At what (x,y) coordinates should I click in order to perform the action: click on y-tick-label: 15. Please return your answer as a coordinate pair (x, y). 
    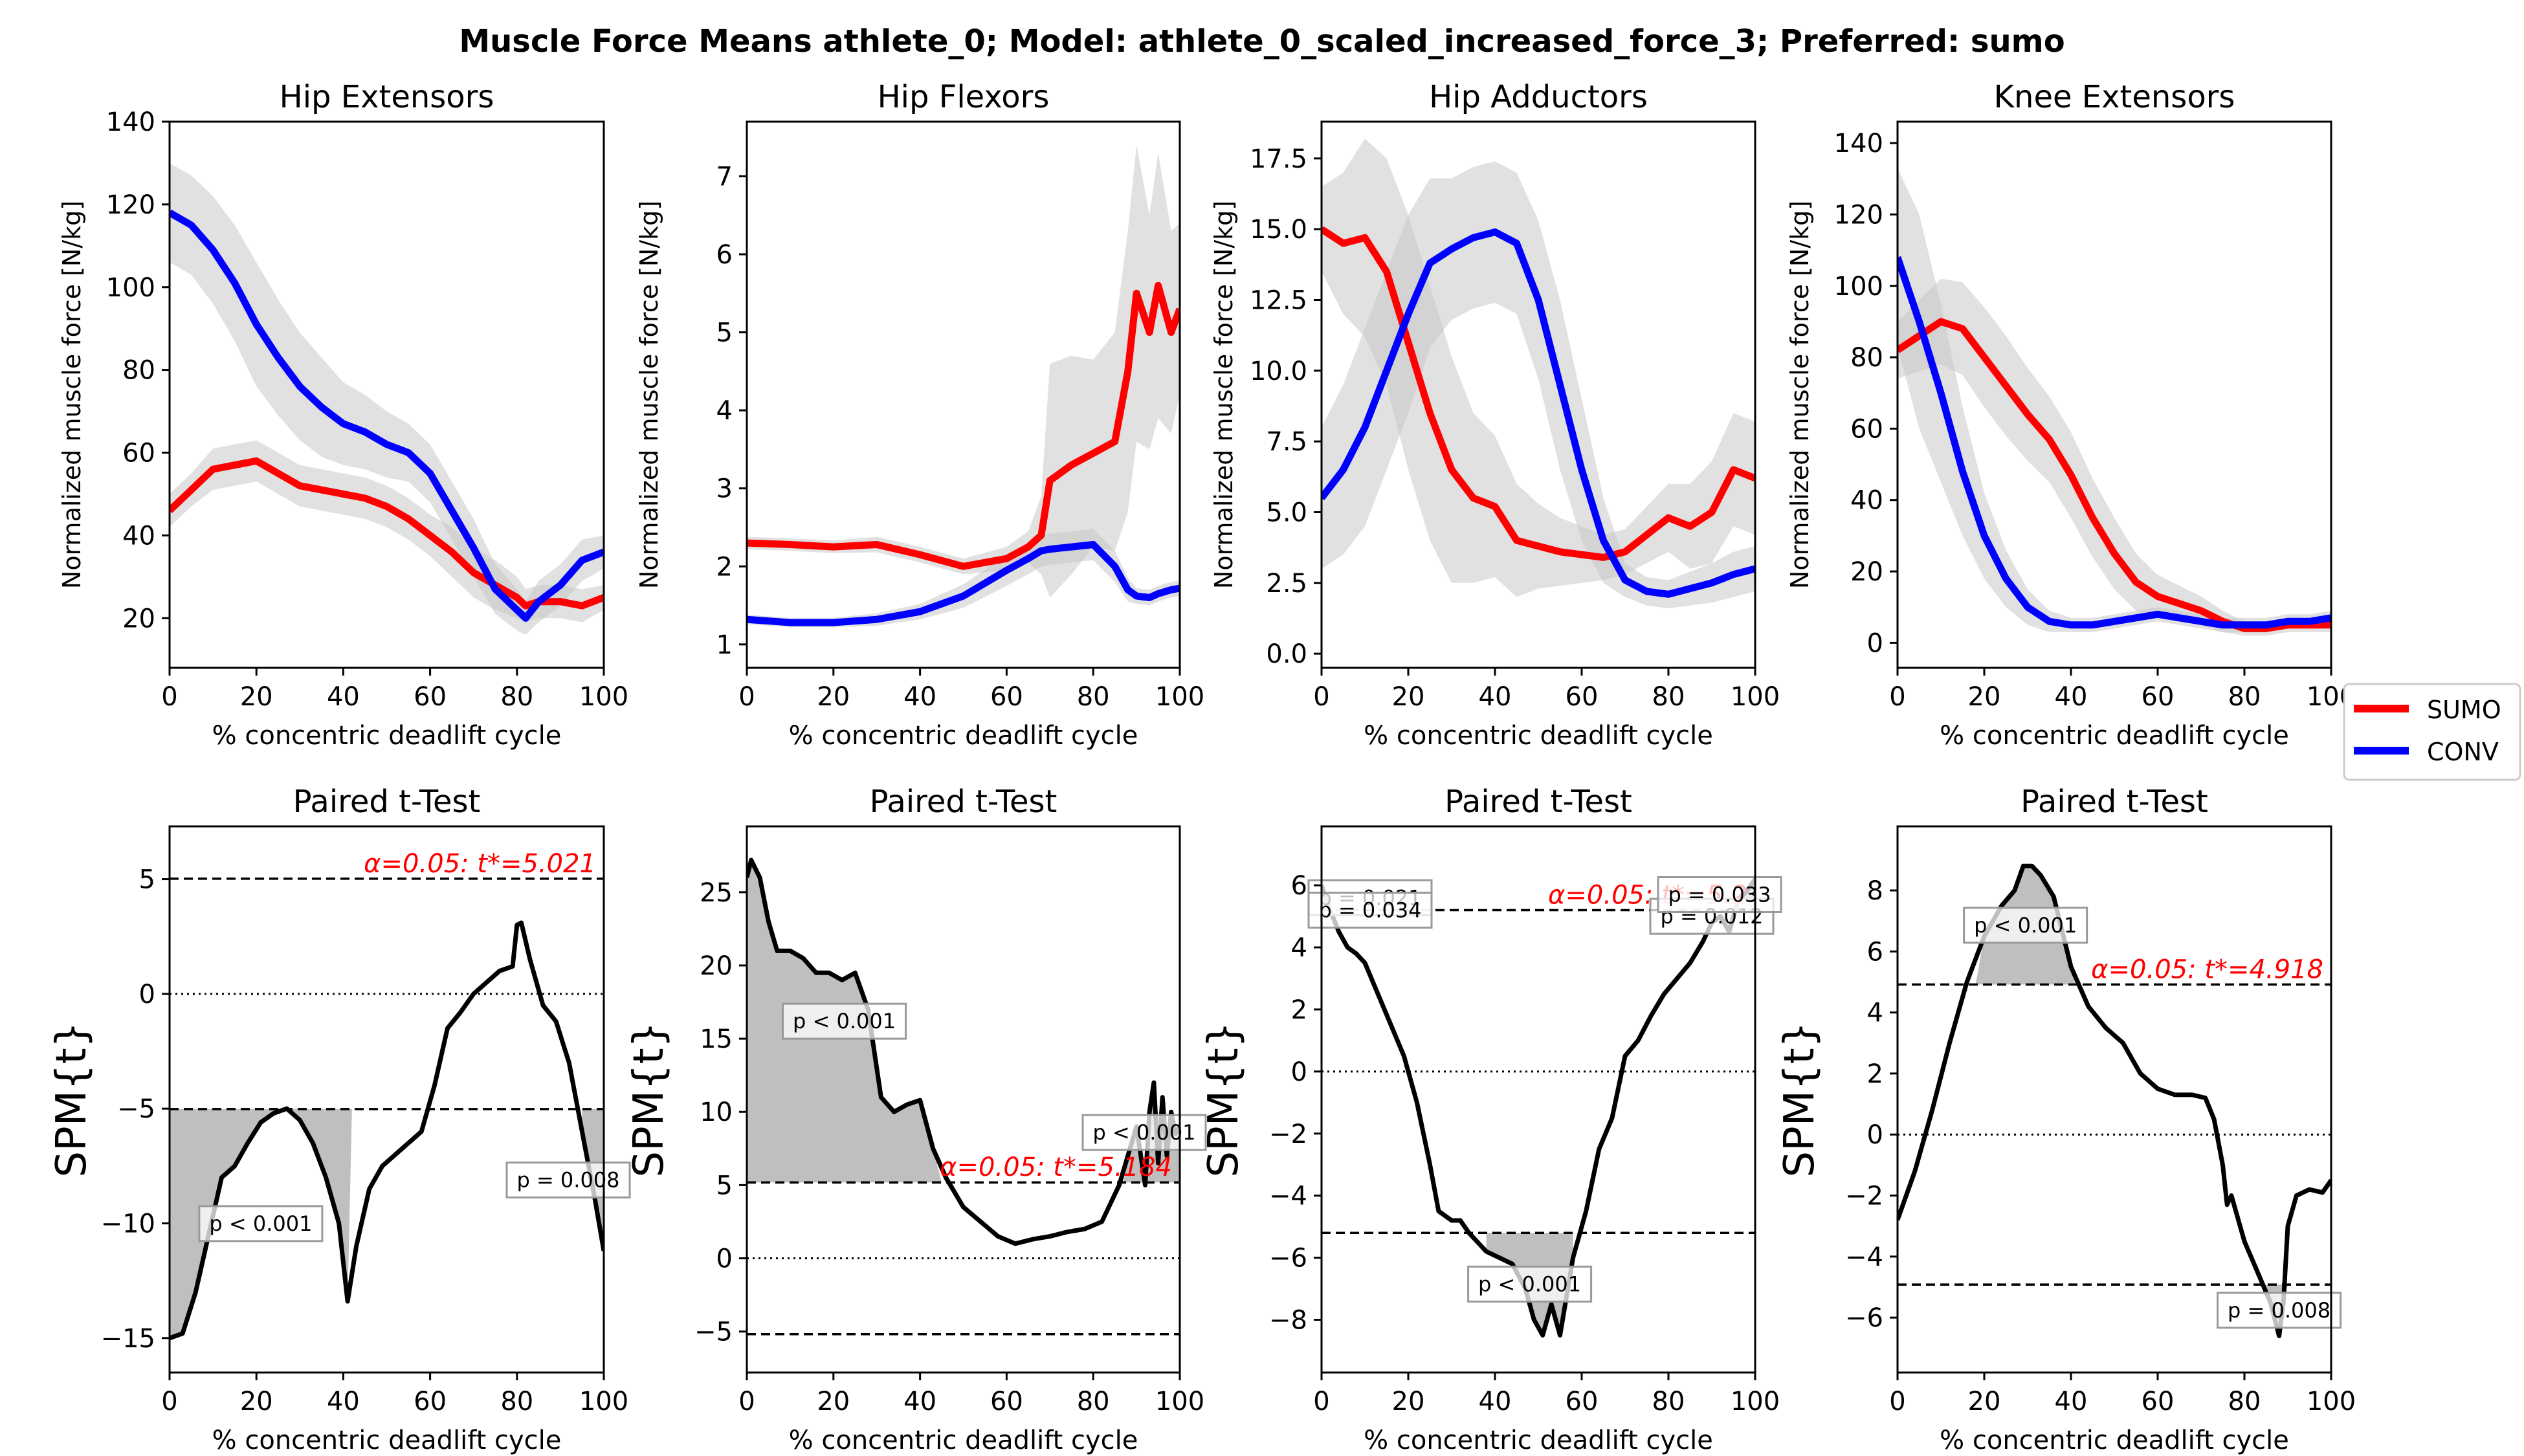
    Looking at the image, I should click on (716, 1039).